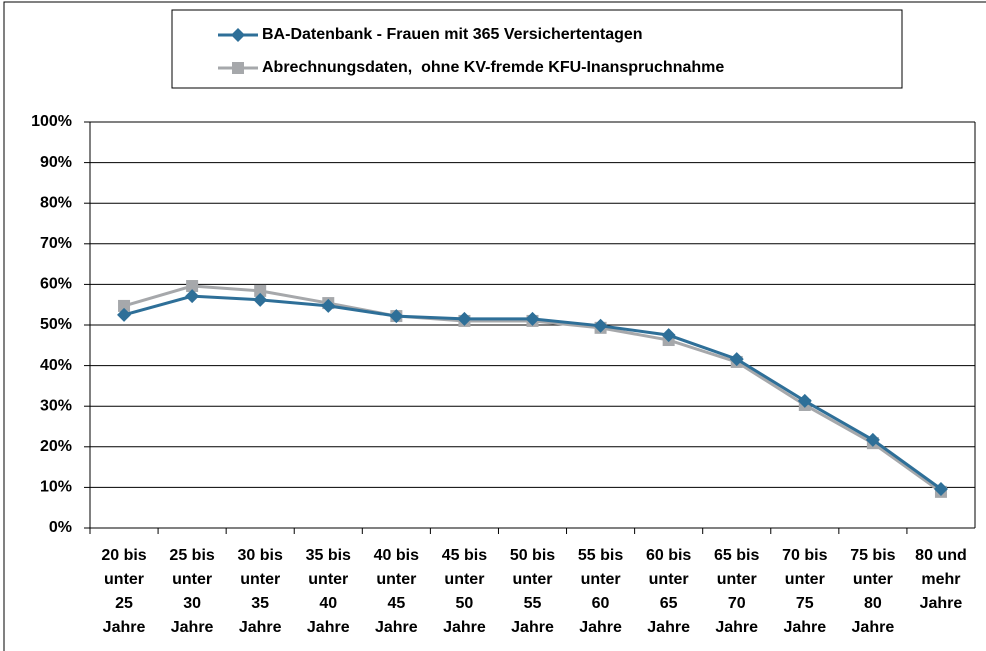 This screenshot has height=651, width=986. Describe the element at coordinates (56, 202) in the screenshot. I see `y-tick-label: 80%` at that location.